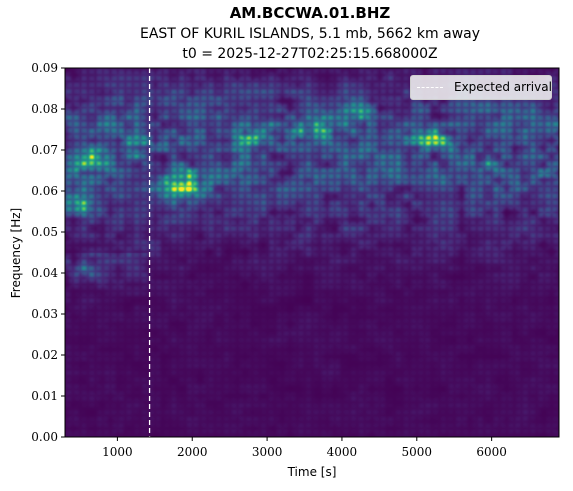 This screenshot has height=491, width=573. Describe the element at coordinates (267, 452) in the screenshot. I see `x-tick-label: 3000` at that location.